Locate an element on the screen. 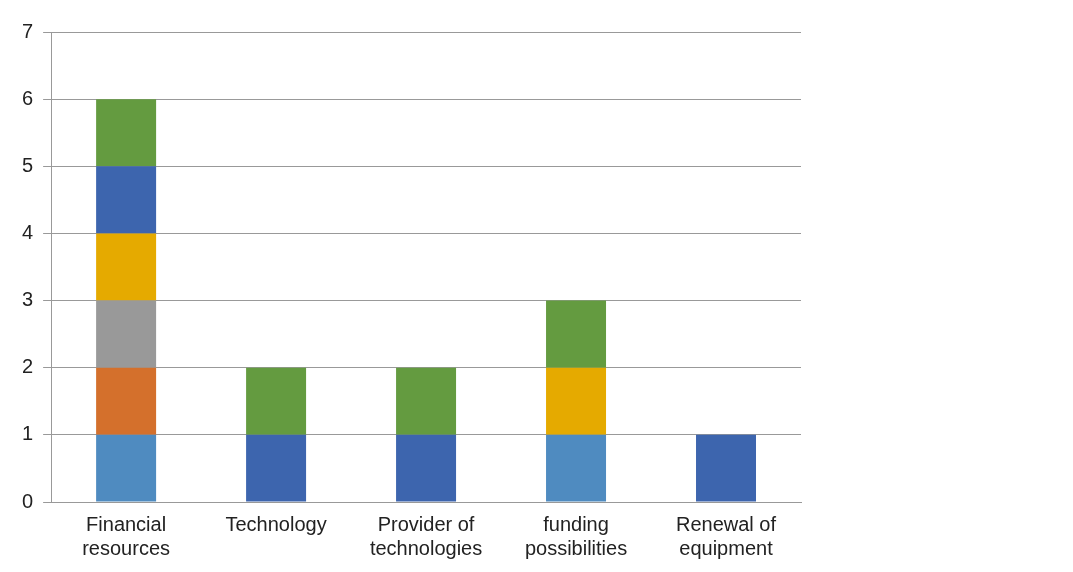  y-tick-label: 1 is located at coordinates (28, 433).